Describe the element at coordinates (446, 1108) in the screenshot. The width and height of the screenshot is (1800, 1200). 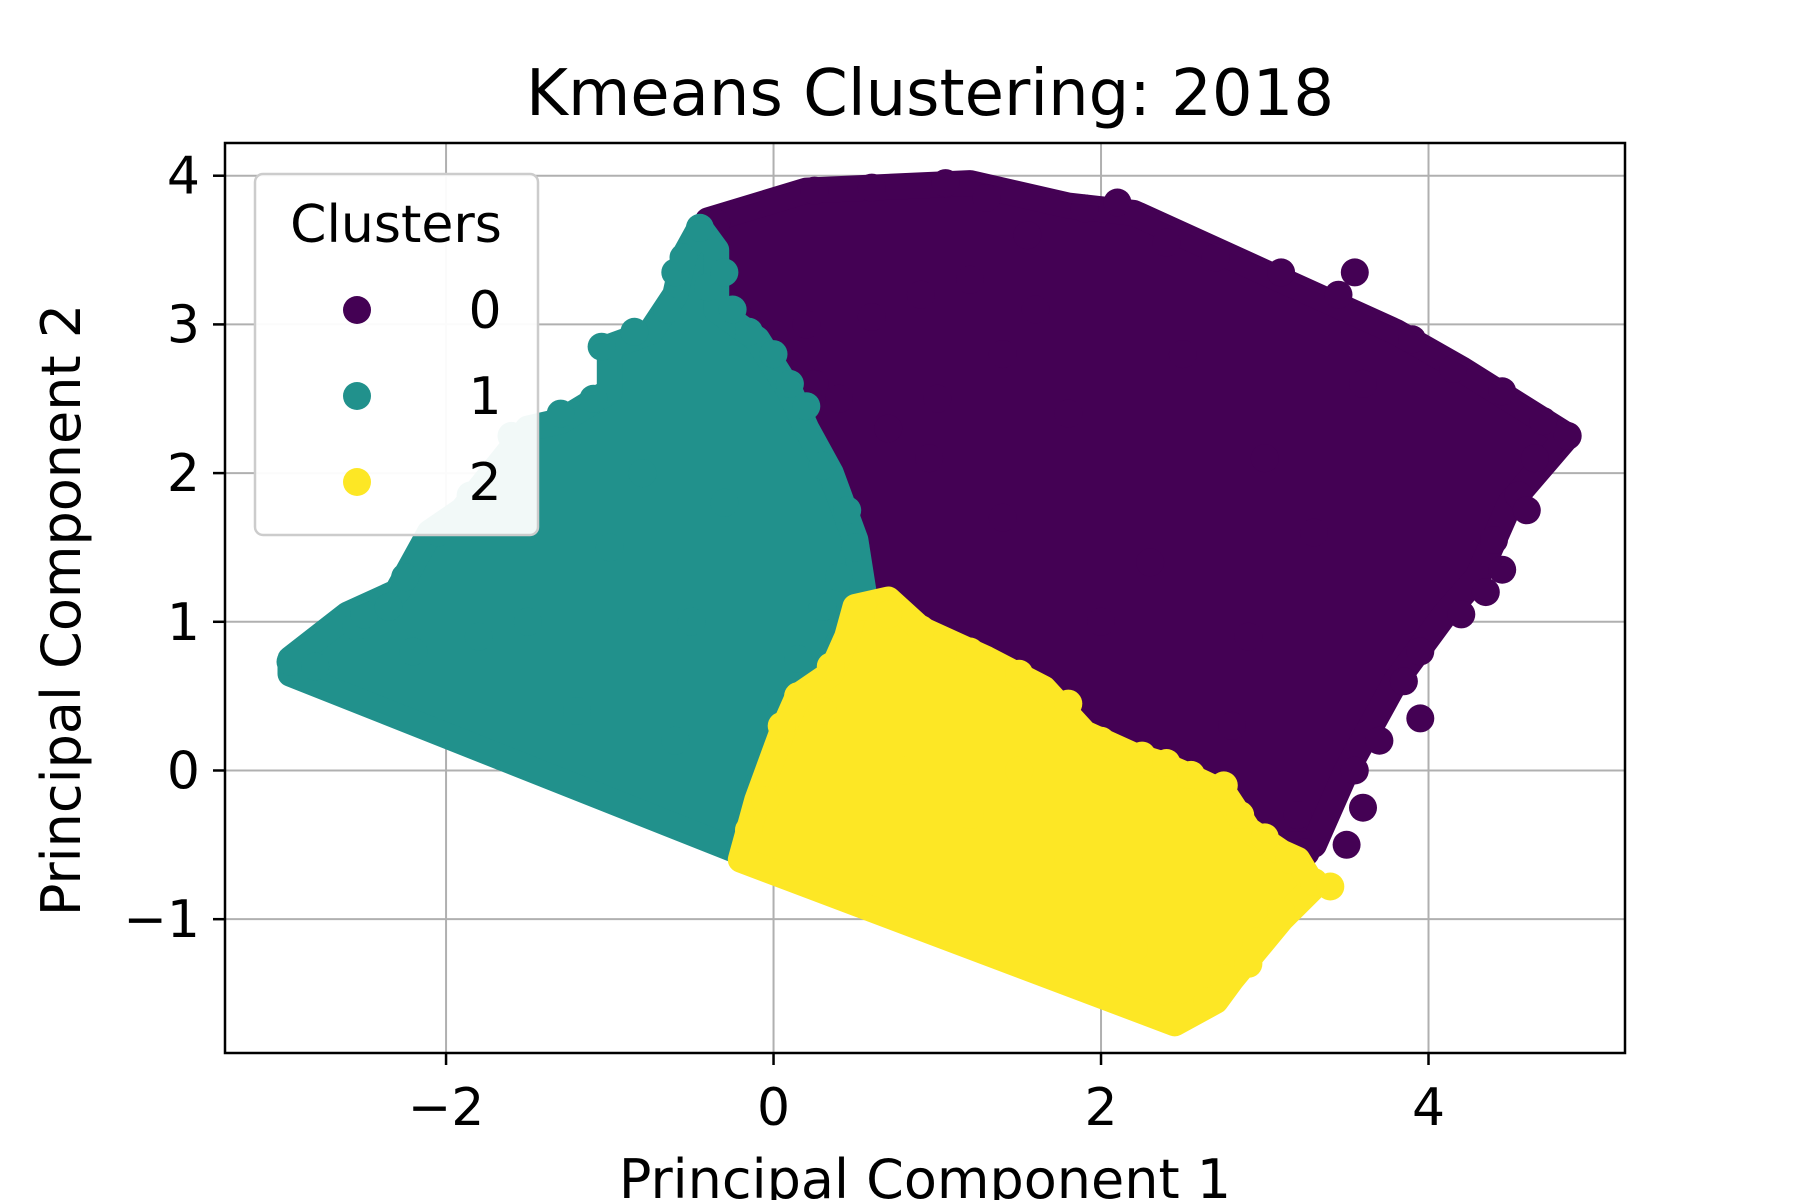
I see `x-tick-label: −2` at that location.